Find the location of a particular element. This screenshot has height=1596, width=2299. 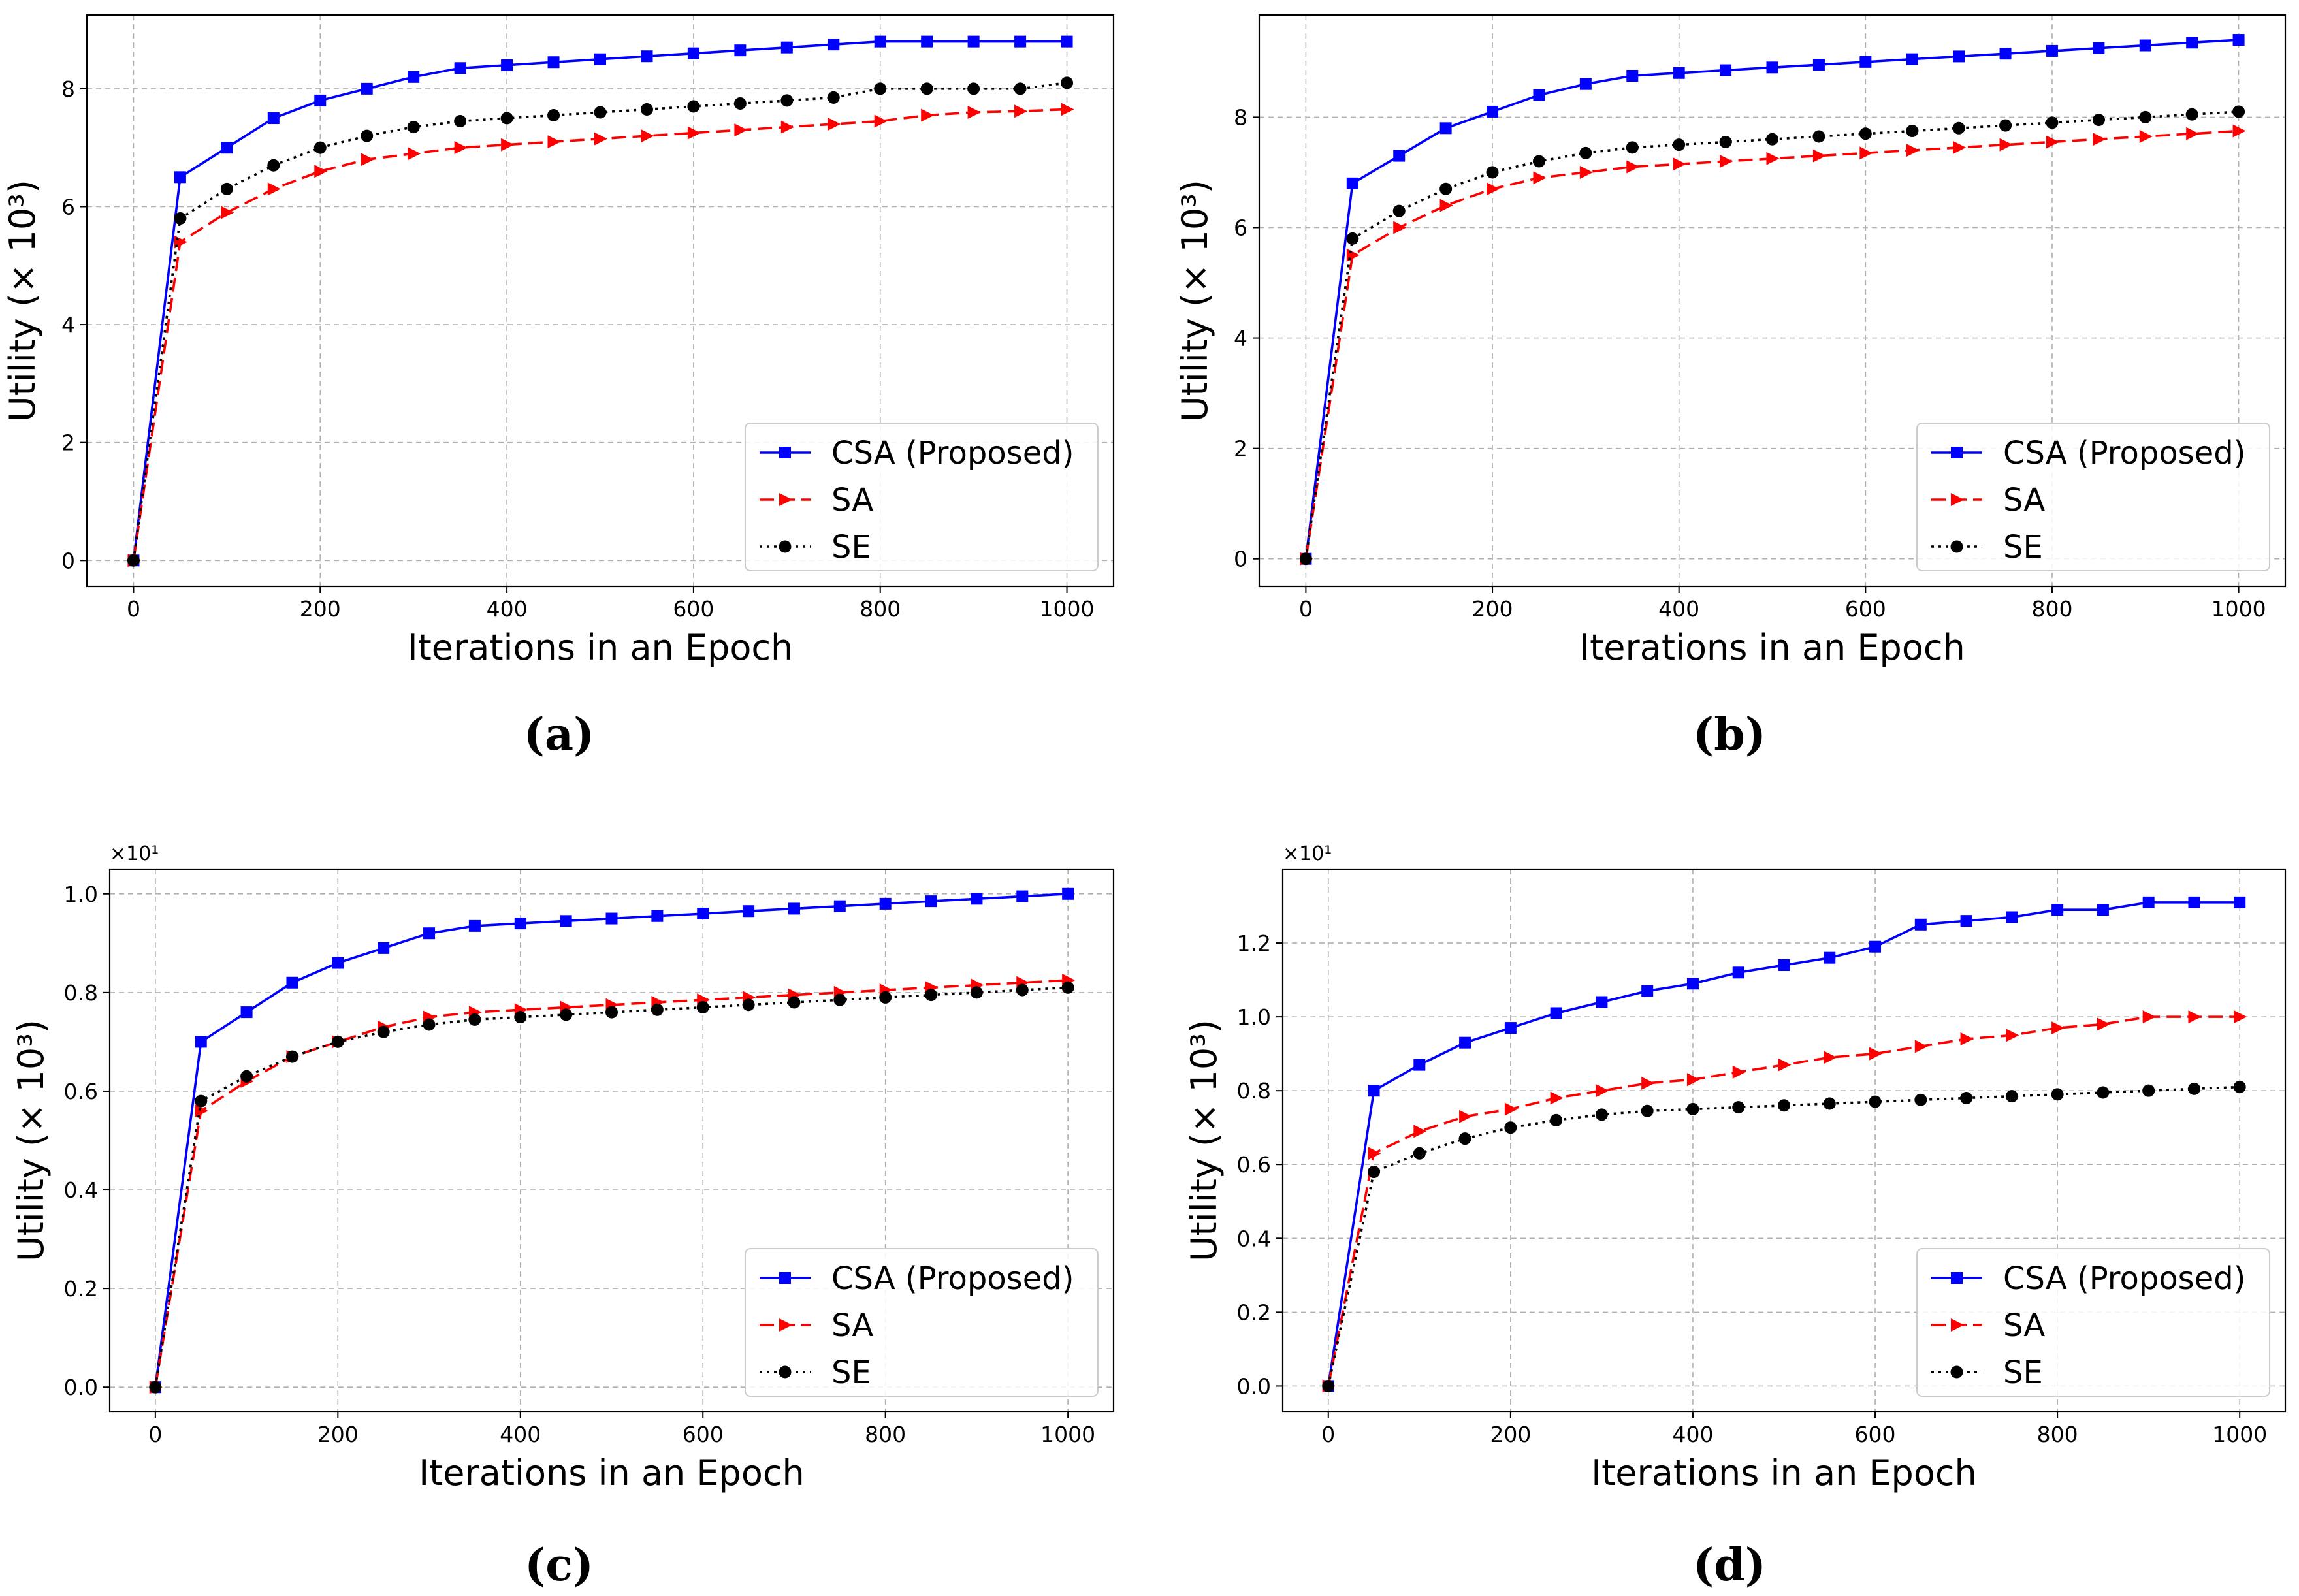

x-tick-label: 1000 is located at coordinates (1067, 1434).